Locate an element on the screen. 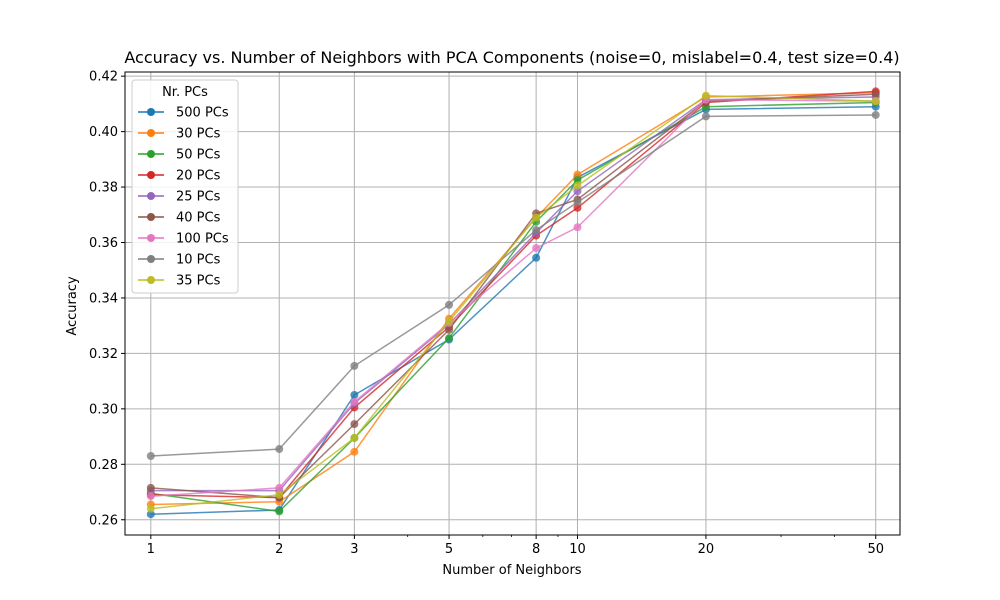 The width and height of the screenshot is (1000, 600). legend-entry-10-pcs: 10 PCs is located at coordinates (179, 260).